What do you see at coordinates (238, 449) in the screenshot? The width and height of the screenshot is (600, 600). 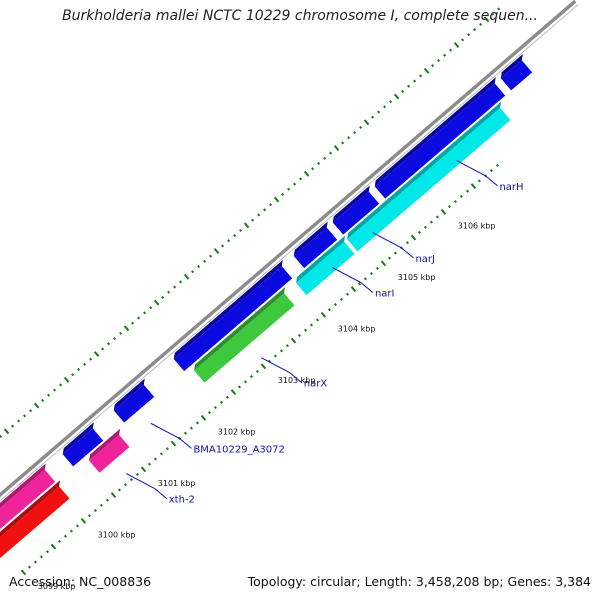 I see `gene-label: BMA10229_A3072` at bounding box center [238, 449].